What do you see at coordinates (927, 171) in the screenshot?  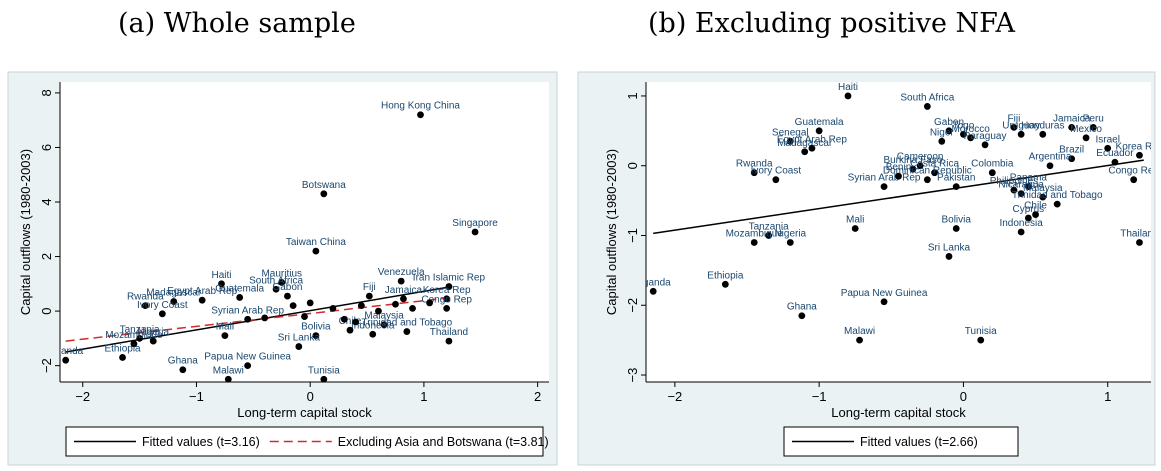 I see `chart-1-point-label: Dominican Republic` at bounding box center [927, 171].